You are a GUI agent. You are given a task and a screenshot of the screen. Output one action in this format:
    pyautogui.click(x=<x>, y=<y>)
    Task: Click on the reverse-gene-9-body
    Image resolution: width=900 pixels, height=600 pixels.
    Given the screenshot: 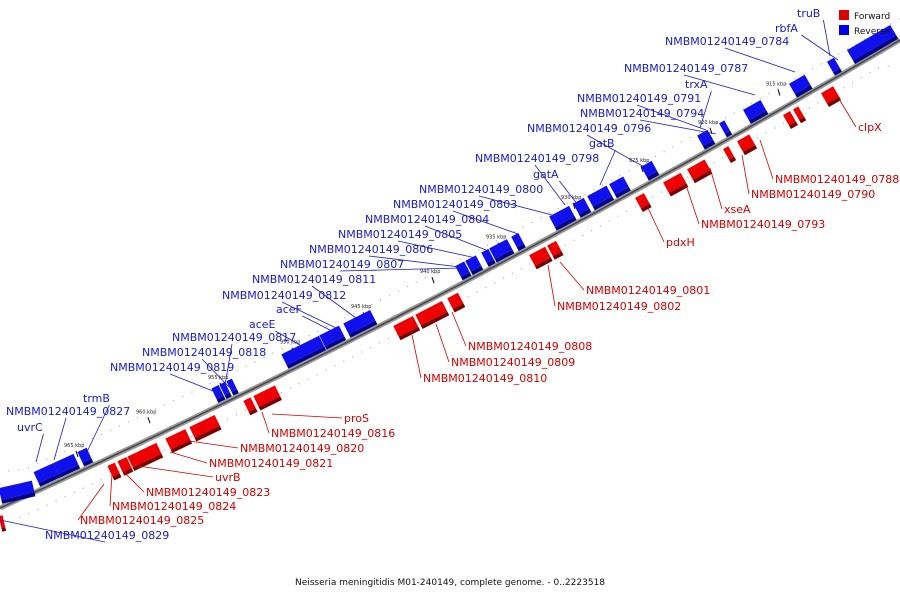 What is the action you would take?
    pyautogui.click(x=359, y=322)
    